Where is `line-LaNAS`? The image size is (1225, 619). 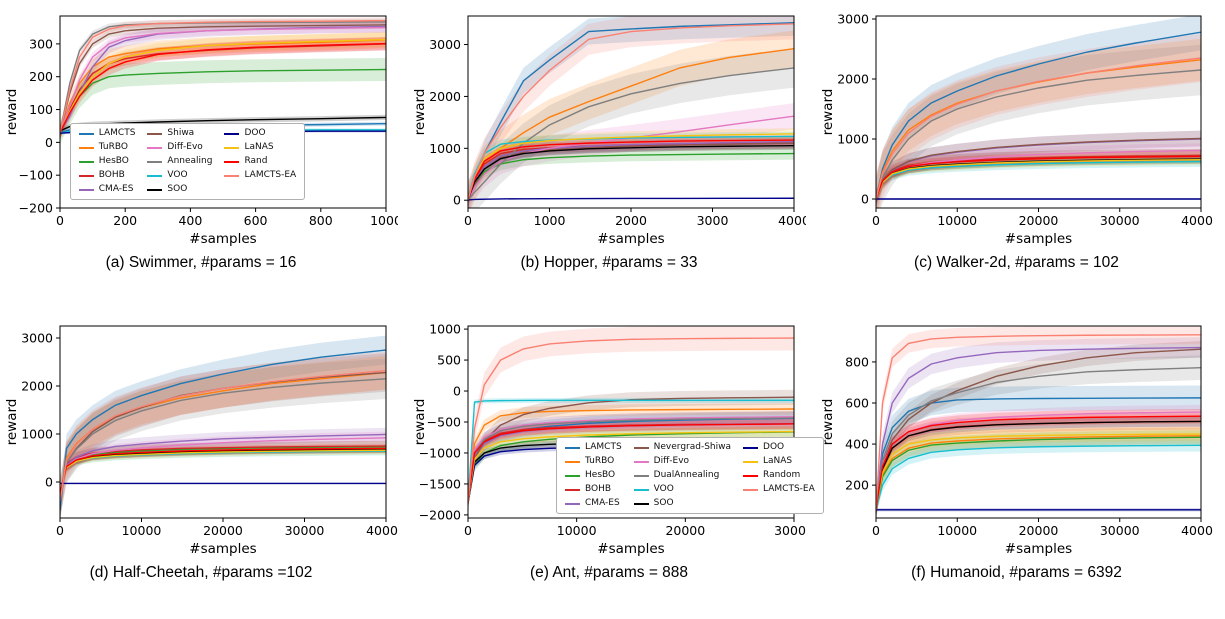
line-LaNAS is located at coordinates (223, 472).